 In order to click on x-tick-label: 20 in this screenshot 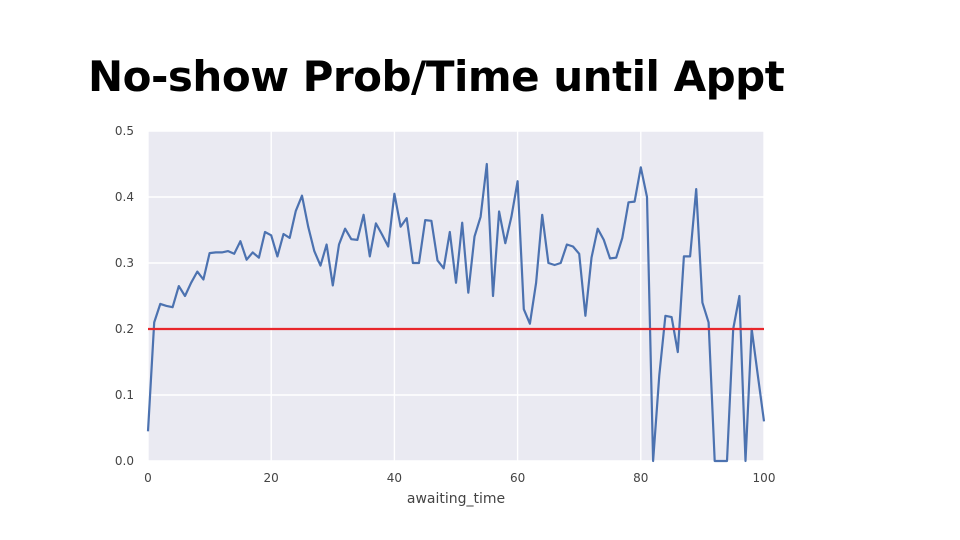, I will do `click(271, 478)`.